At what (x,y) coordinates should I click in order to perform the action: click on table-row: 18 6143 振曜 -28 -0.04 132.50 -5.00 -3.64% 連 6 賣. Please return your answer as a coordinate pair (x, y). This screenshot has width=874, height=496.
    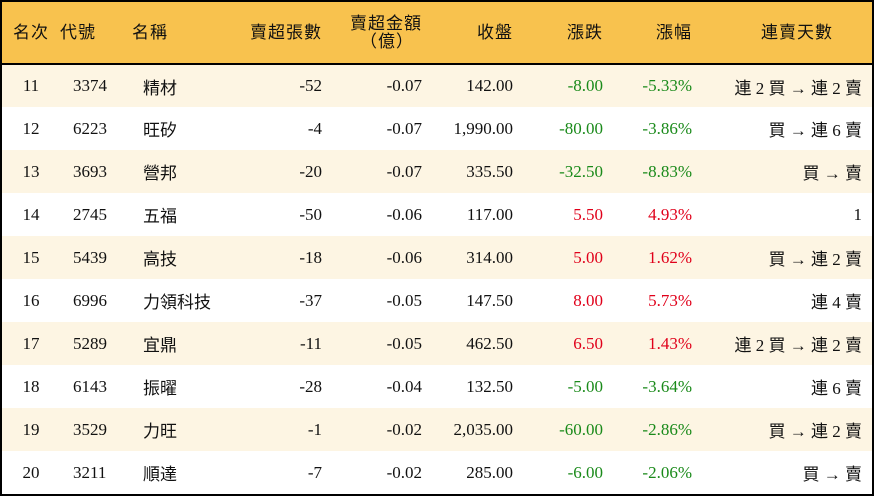
    Looking at the image, I should click on (437, 386).